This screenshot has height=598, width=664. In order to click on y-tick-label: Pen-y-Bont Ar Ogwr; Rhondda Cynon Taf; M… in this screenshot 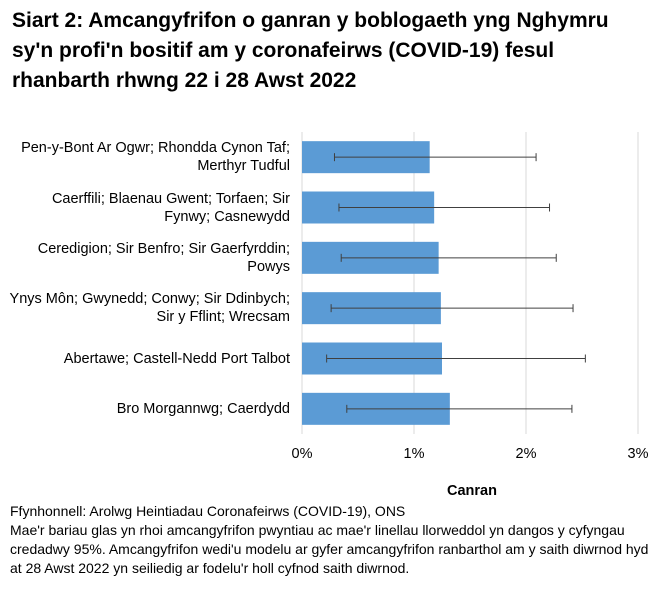, I will do `click(155, 157)`.